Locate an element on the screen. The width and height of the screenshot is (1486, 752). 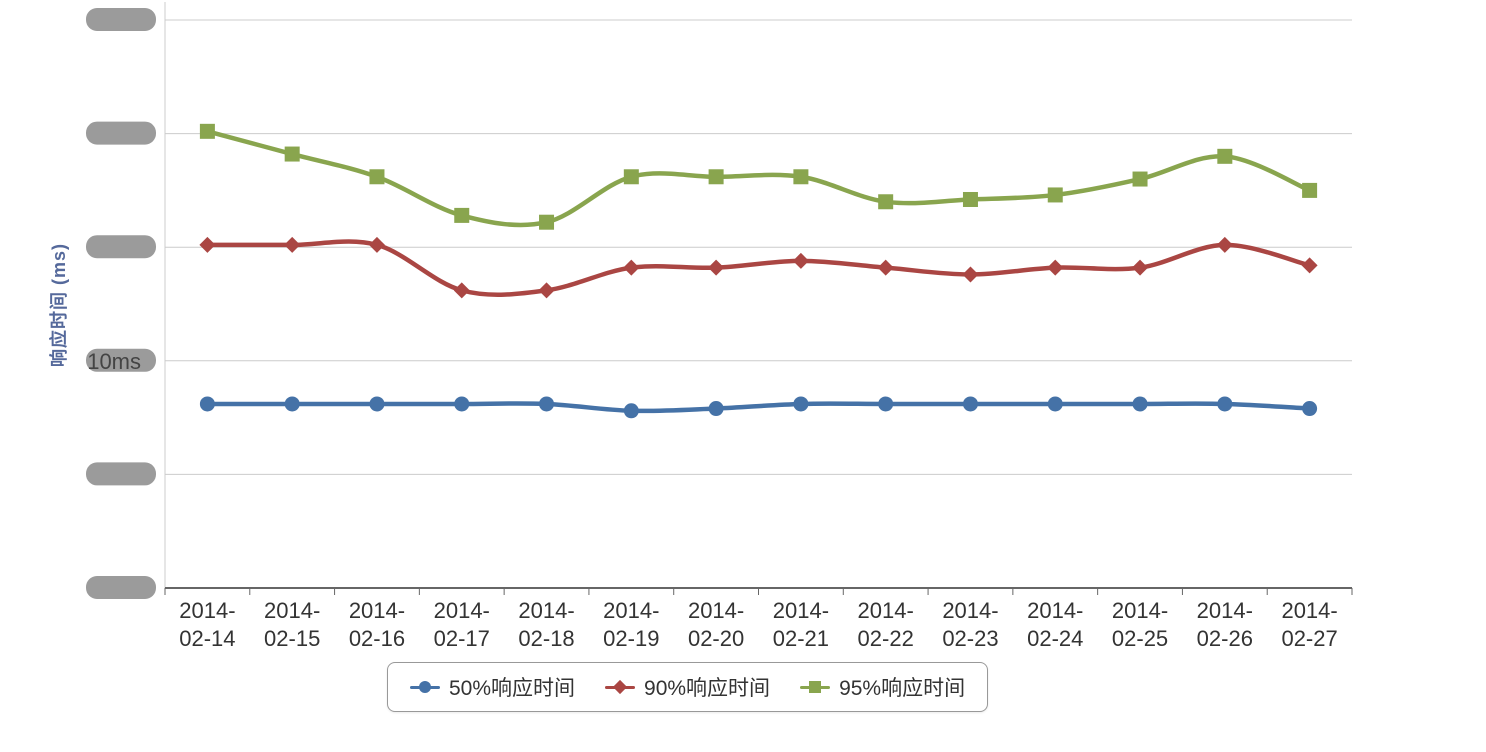
legend-label: 50%响应时间 is located at coordinates (512, 688).